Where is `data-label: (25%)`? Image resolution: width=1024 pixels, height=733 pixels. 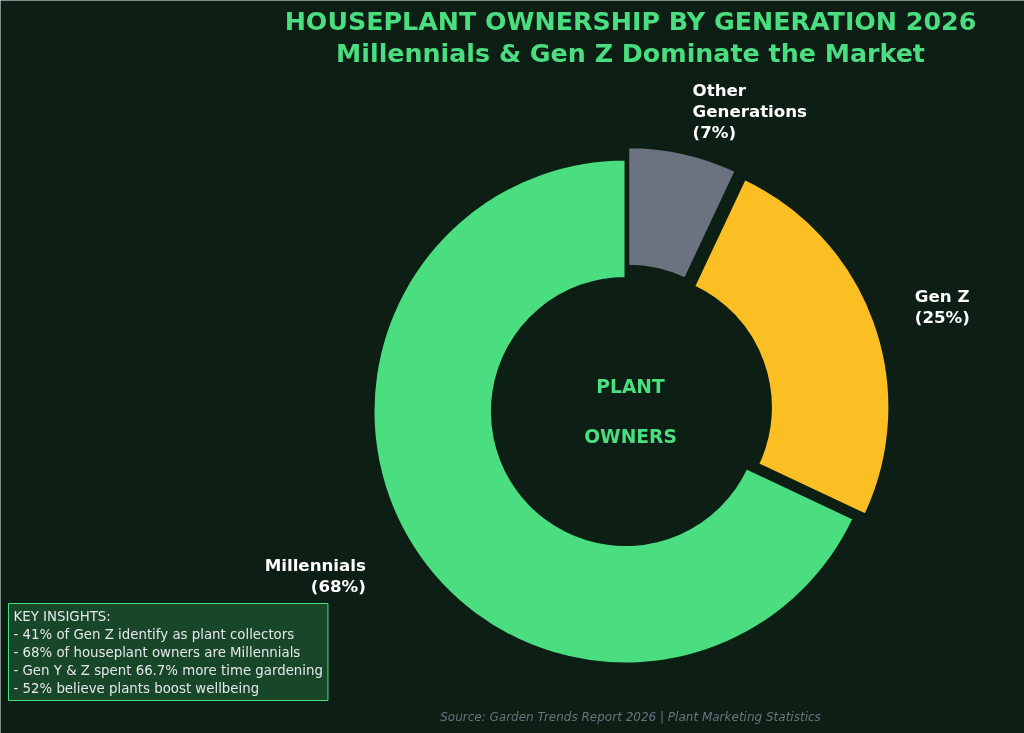 data-label: (25%) is located at coordinates (942, 318).